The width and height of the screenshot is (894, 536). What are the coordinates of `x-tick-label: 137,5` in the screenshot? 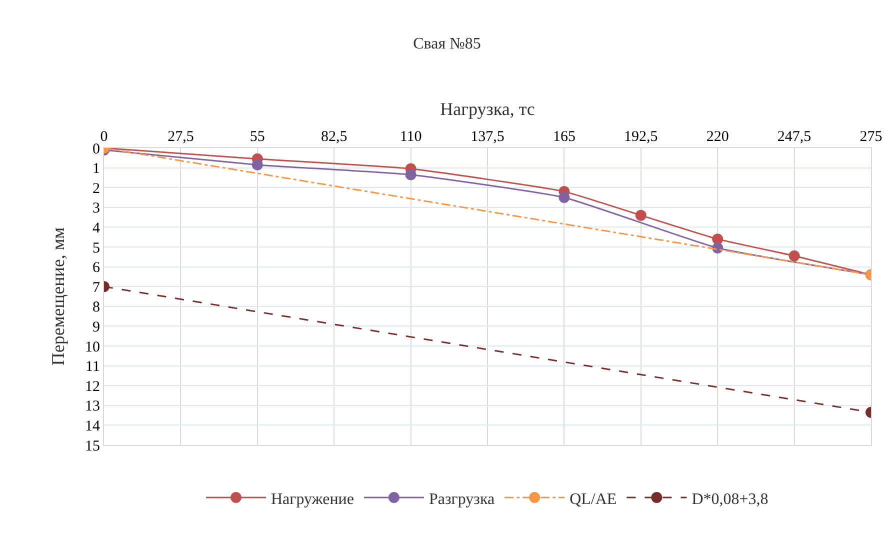 It's located at (487, 137).